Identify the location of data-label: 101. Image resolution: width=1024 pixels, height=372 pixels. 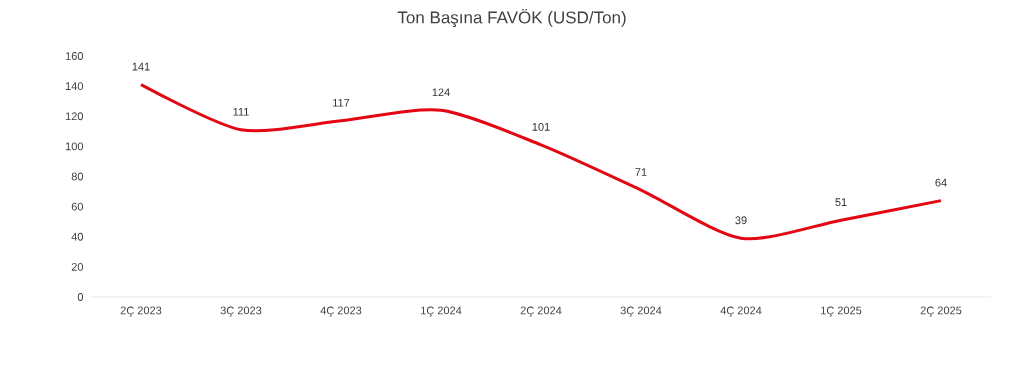
(541, 126).